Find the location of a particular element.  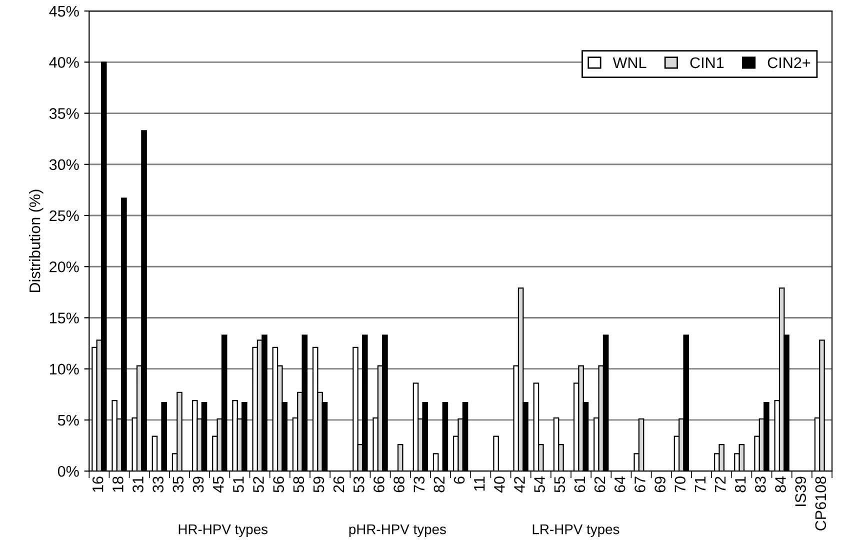

x-tick-label: 18 is located at coordinates (118, 484).